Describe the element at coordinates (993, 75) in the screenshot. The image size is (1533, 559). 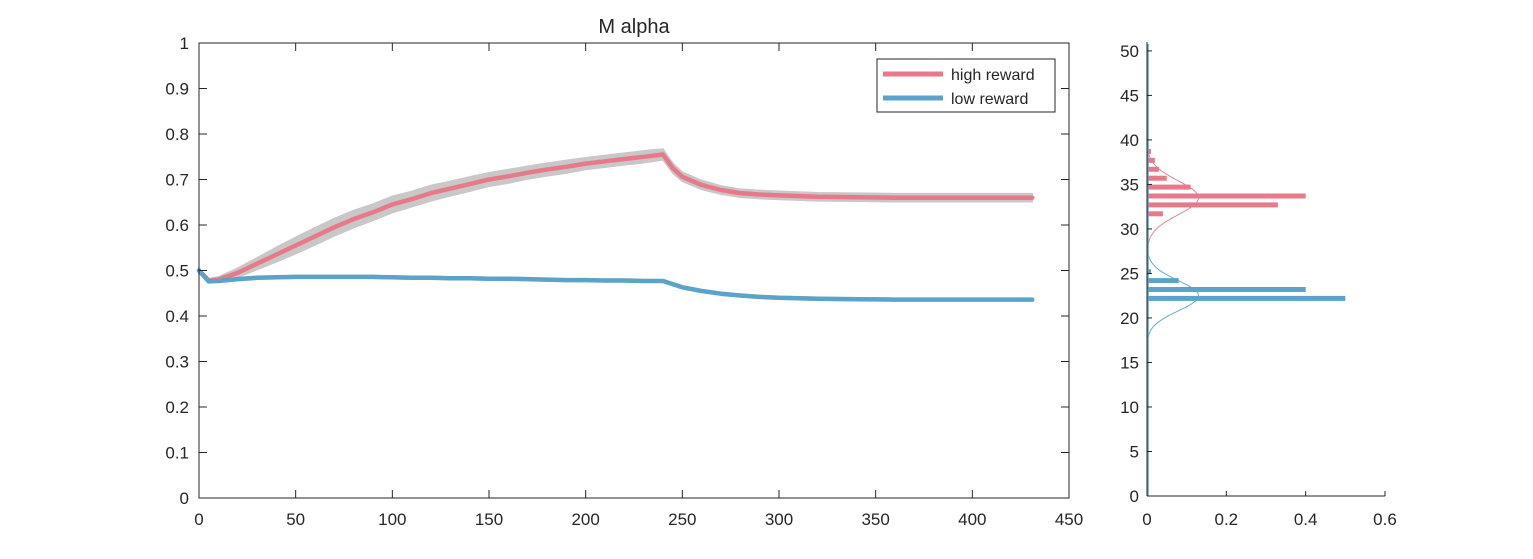
I see `legend-entry-high-reward: high reward` at that location.